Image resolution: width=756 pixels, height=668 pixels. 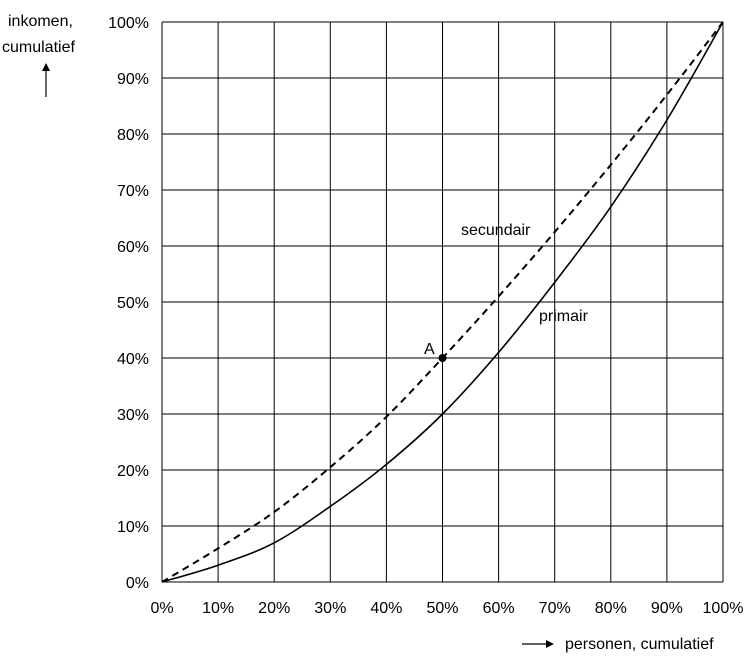 I want to click on x-tick-label: 20%, so click(x=274, y=608).